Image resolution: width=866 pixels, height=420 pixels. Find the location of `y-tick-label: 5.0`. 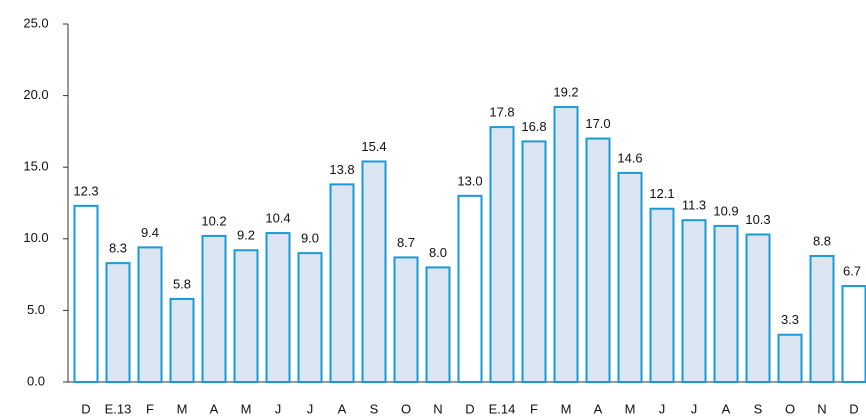

y-tick-label: 5.0 is located at coordinates (36, 309).